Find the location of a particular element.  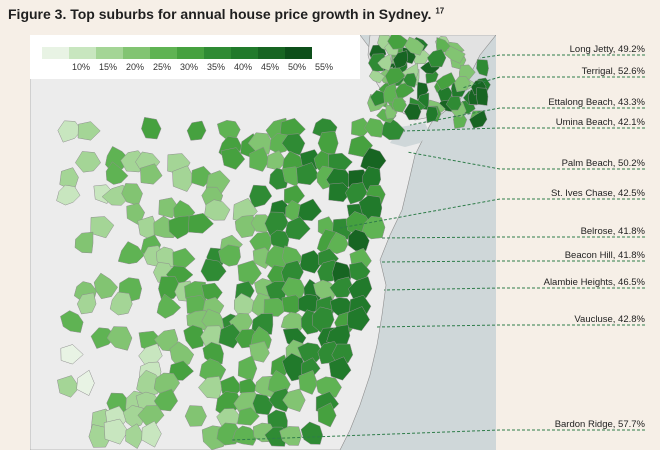

callout-label: St. Ives Chase, 42.5% is located at coordinates (598, 193).